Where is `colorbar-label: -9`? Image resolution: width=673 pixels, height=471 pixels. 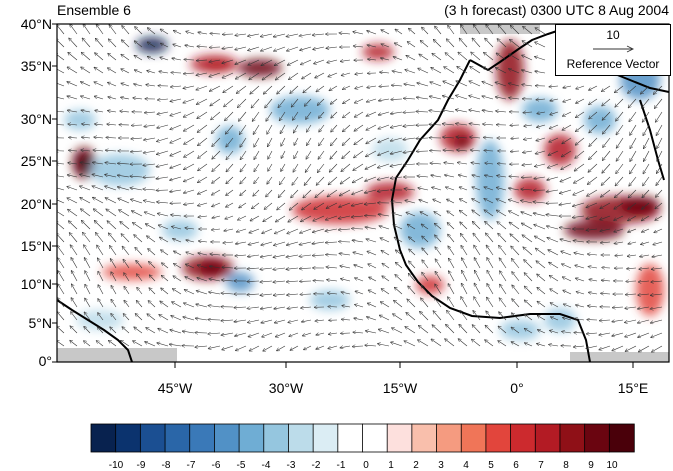 colorbar-label: -9 is located at coordinates (141, 465).